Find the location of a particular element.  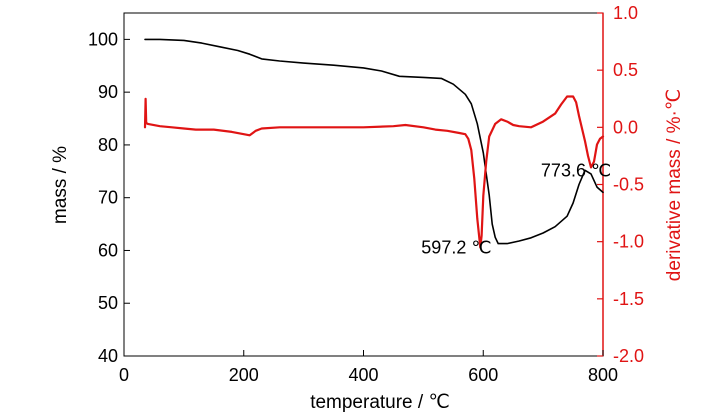

y-right-tick-label: 0.0 is located at coordinates (625, 127).